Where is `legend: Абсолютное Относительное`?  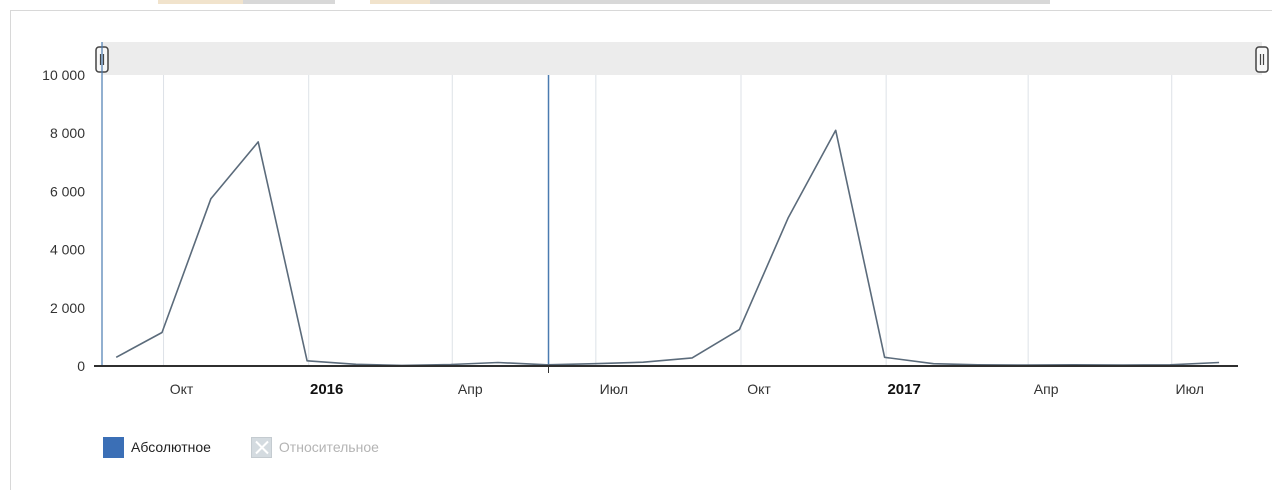
legend: Абсолютное Относительное is located at coordinates (261, 447).